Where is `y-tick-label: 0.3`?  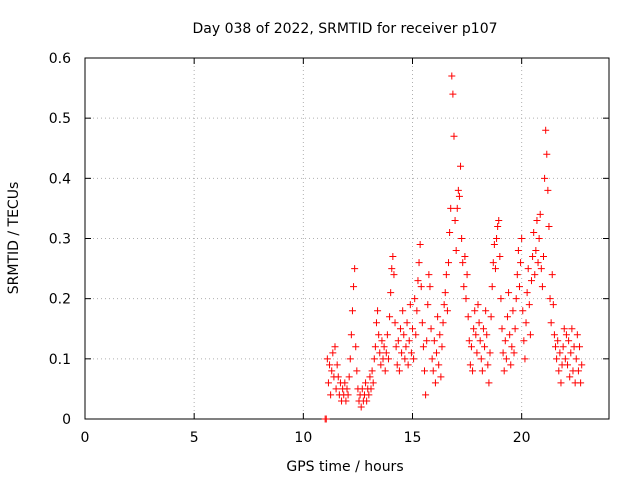 y-tick-label: 0.3 is located at coordinates (60, 240).